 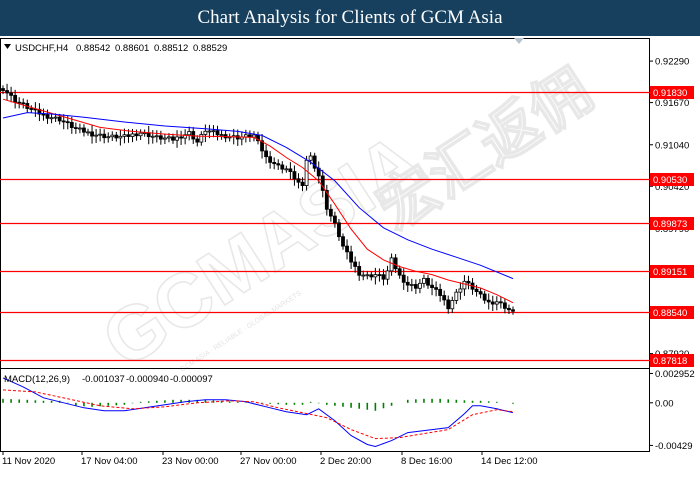 I want to click on time-tick-label: 17 Nov 04:00, so click(x=109, y=461).